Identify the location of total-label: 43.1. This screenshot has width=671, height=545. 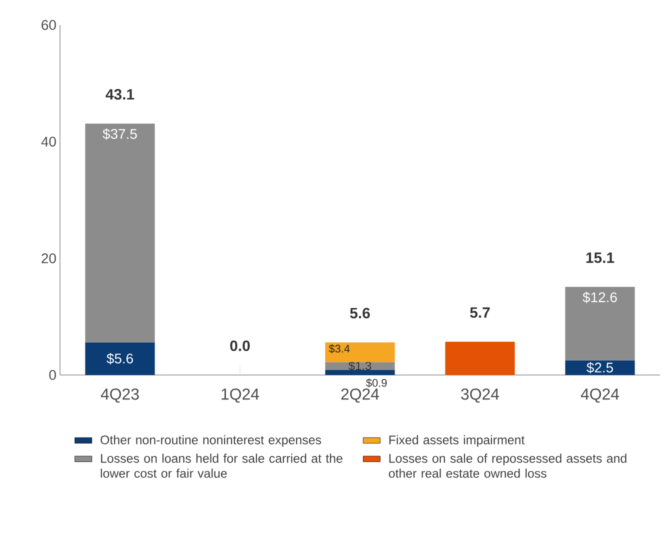
(120, 94).